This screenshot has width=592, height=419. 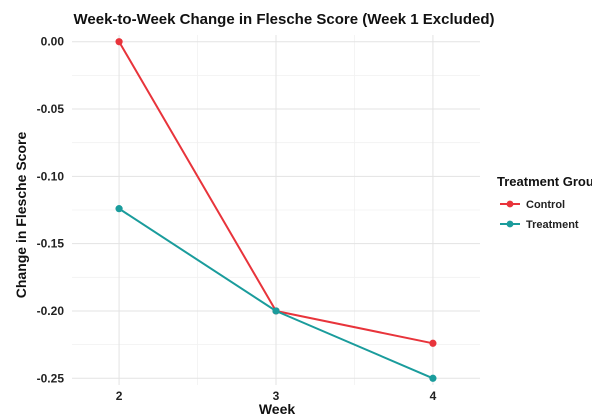 I want to click on y-axis-title: Change in Flesche Score, so click(x=21, y=215).